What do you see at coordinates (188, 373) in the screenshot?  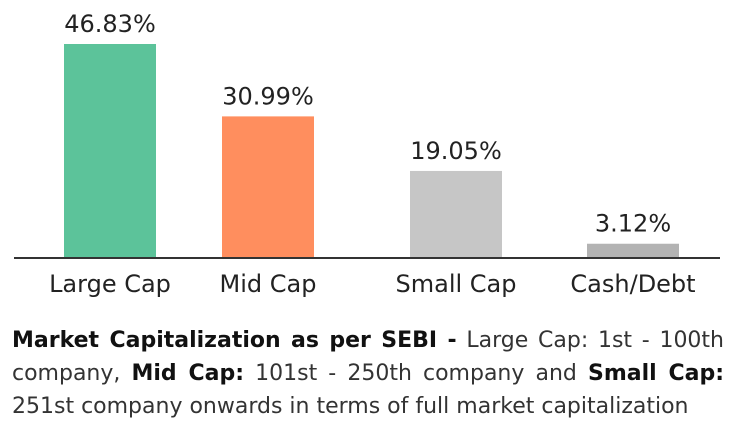 I see `mid-cap-def-label: Mid Cap:` at bounding box center [188, 373].